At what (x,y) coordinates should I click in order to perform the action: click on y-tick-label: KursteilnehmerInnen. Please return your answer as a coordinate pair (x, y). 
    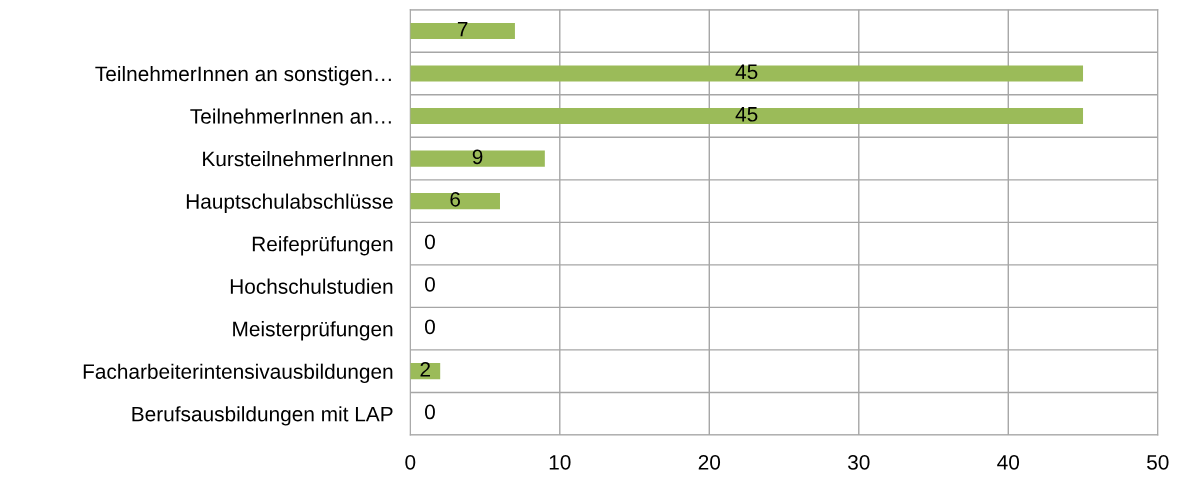
    Looking at the image, I should click on (298, 159).